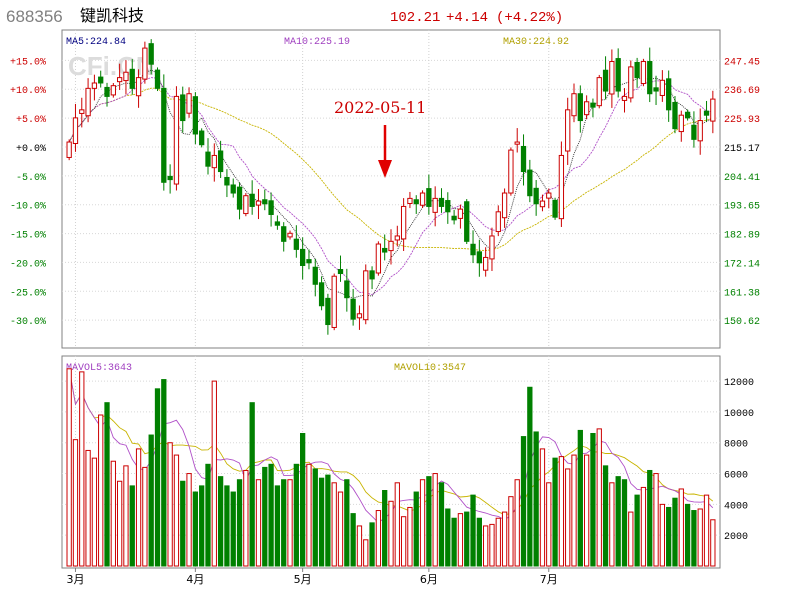 The width and height of the screenshot is (800, 605). What do you see at coordinates (380, 107) in the screenshot?
I see `annotation-date: 2022-05-11` at bounding box center [380, 107].